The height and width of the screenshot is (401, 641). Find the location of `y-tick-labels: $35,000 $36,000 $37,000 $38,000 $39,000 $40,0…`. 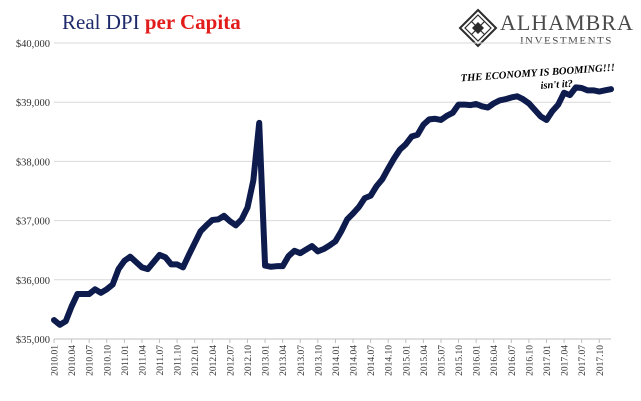

y-tick-labels: $35,000 $36,000 $37,000 $38,000 $39,000 $40,0… is located at coordinates (33, 192).